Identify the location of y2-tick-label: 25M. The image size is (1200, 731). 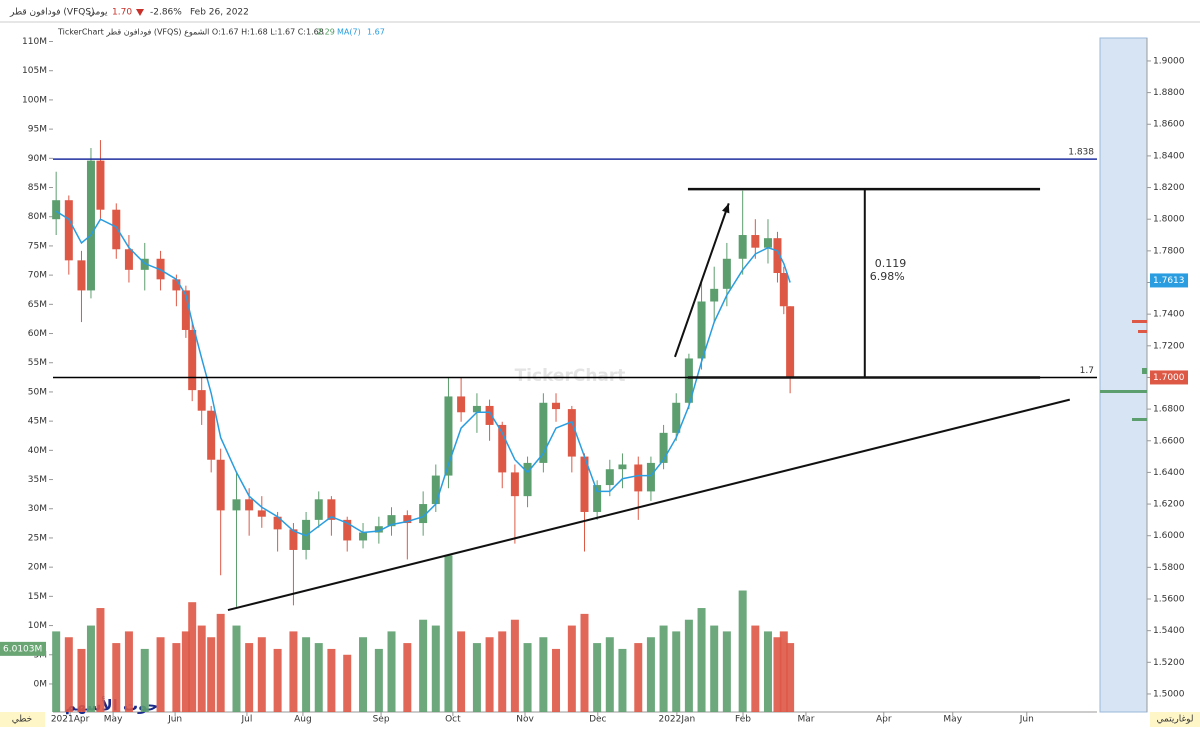
(37, 538).